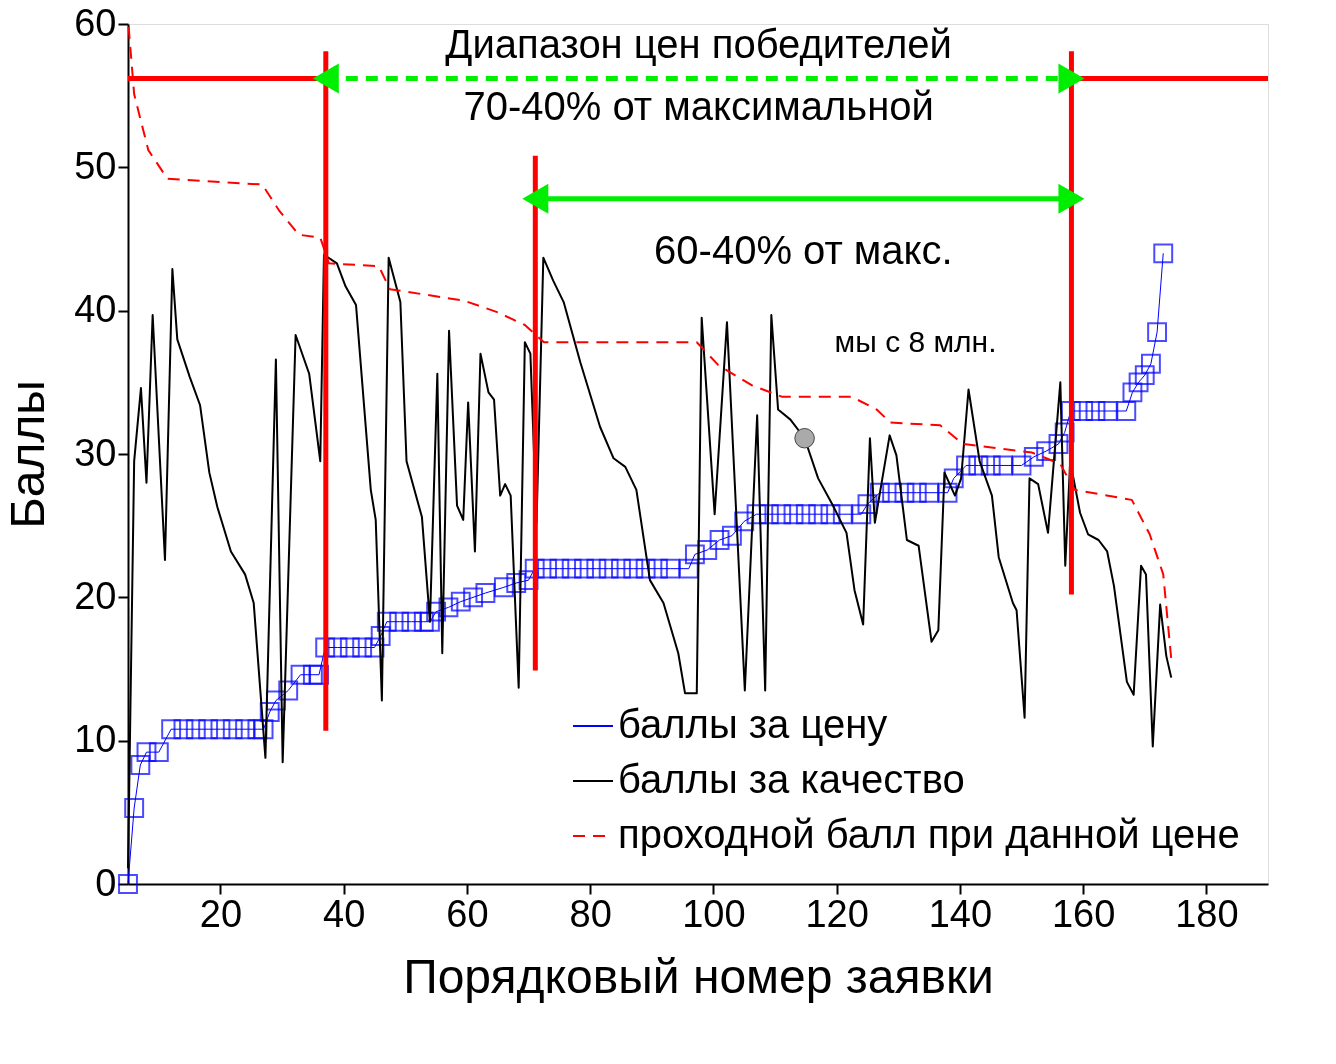  I want to click on x-tick-label: 160, so click(1083, 913).